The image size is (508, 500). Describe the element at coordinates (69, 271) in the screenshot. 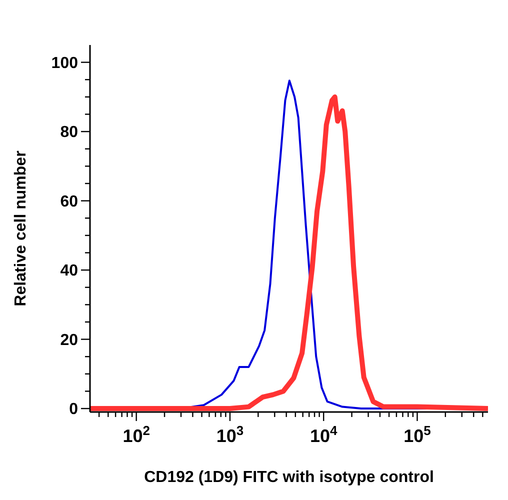

I see `y-tick-label: 40` at that location.